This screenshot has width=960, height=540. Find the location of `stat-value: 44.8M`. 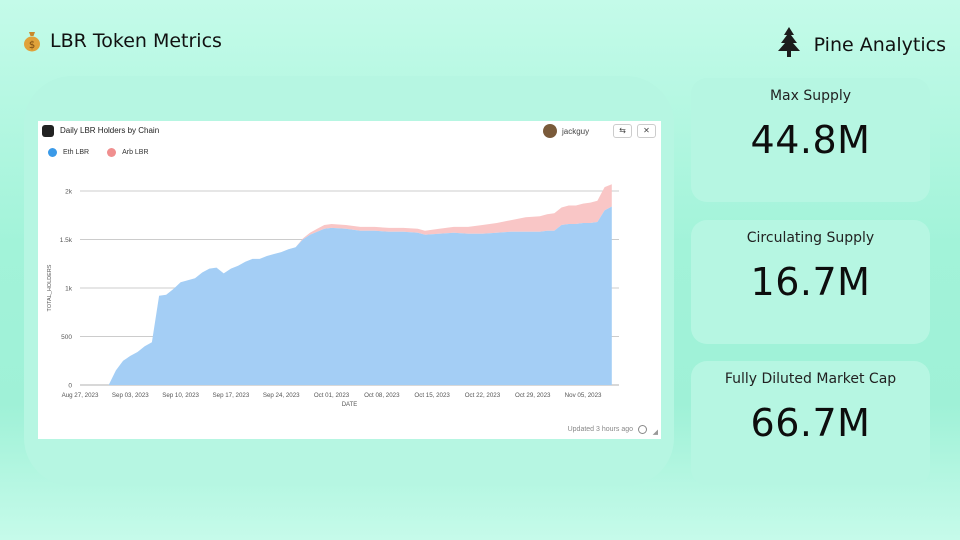

stat-value: 44.8M is located at coordinates (810, 140).